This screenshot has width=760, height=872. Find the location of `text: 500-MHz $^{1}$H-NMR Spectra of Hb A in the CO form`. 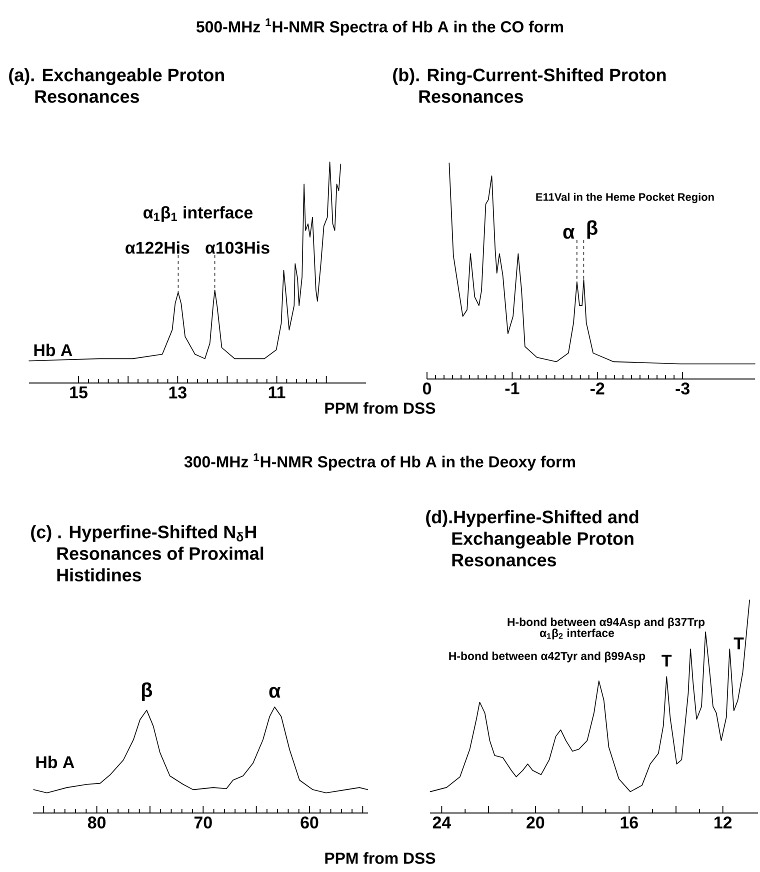

text: 500-MHz $^{1}$H-NMR Spectra of Hb A in the CO form is located at coordinates (379, 27).